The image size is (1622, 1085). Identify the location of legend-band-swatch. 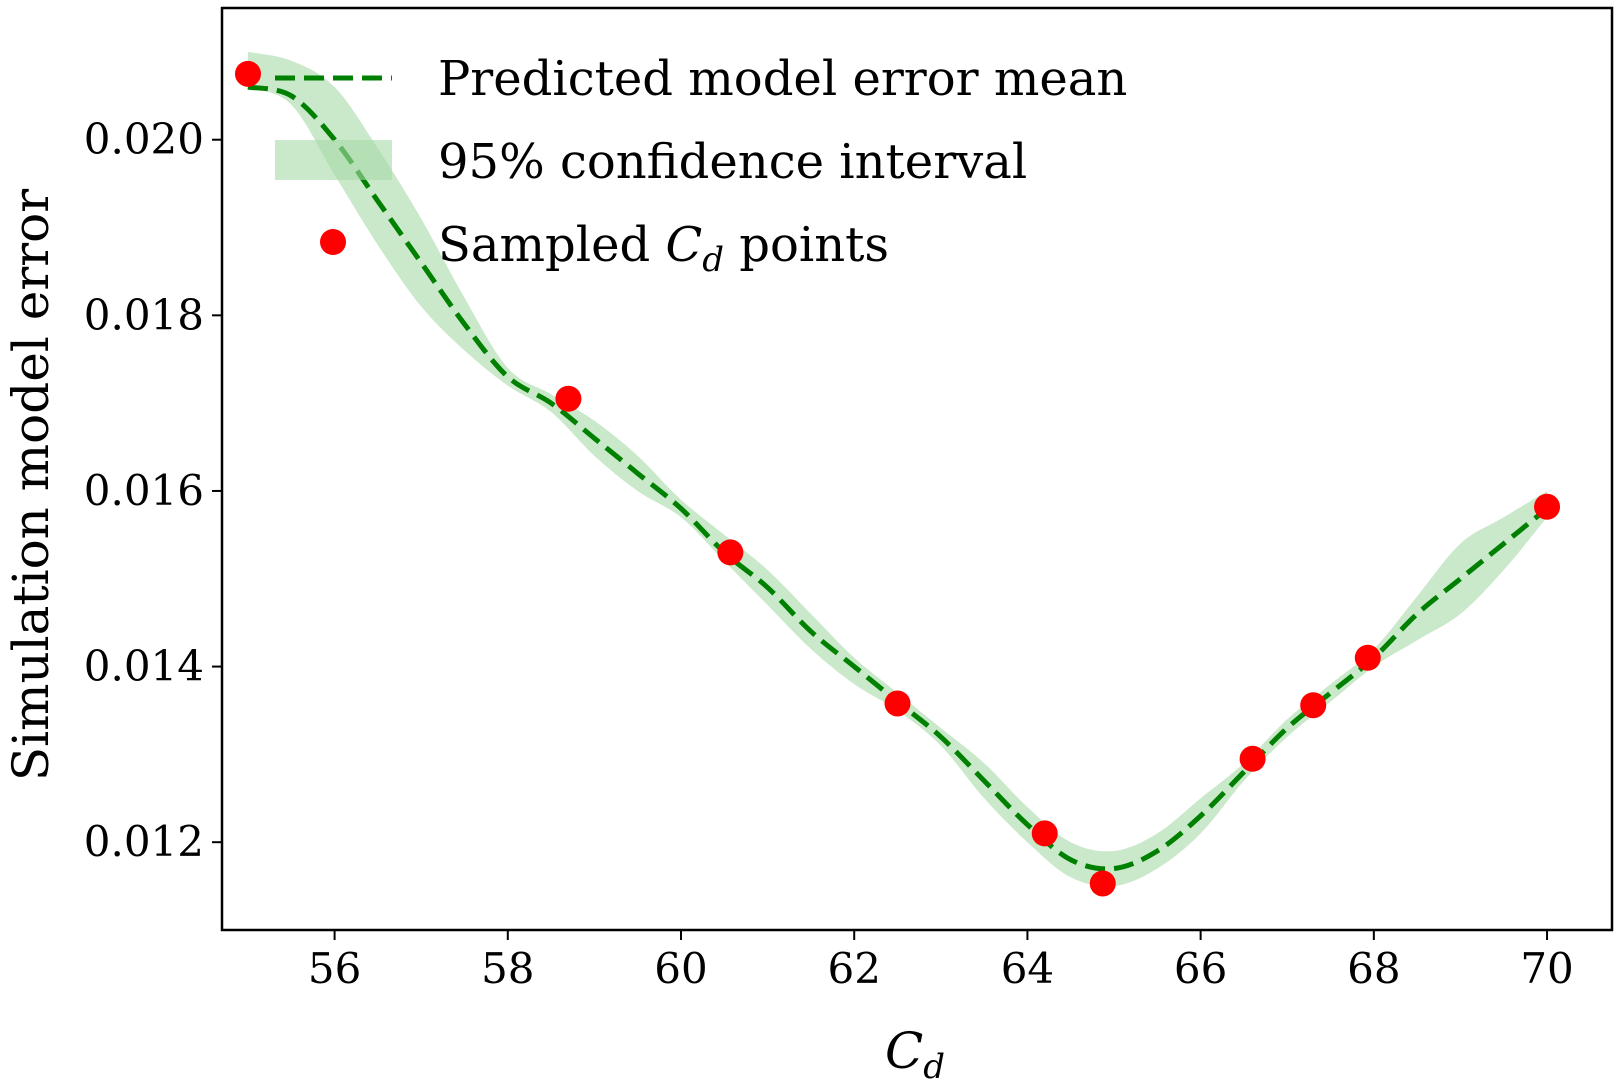
(333, 160).